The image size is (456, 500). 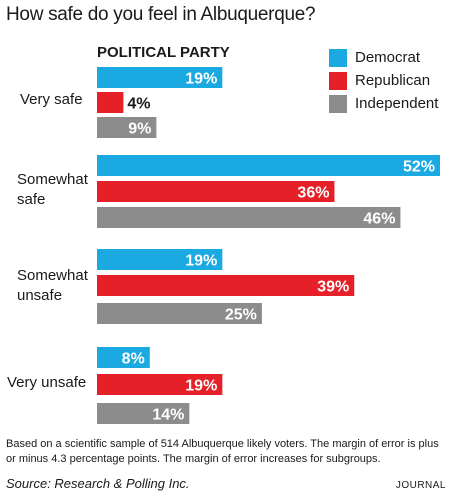 I want to click on bar-somewhat-unsafe-independent, so click(x=179, y=313).